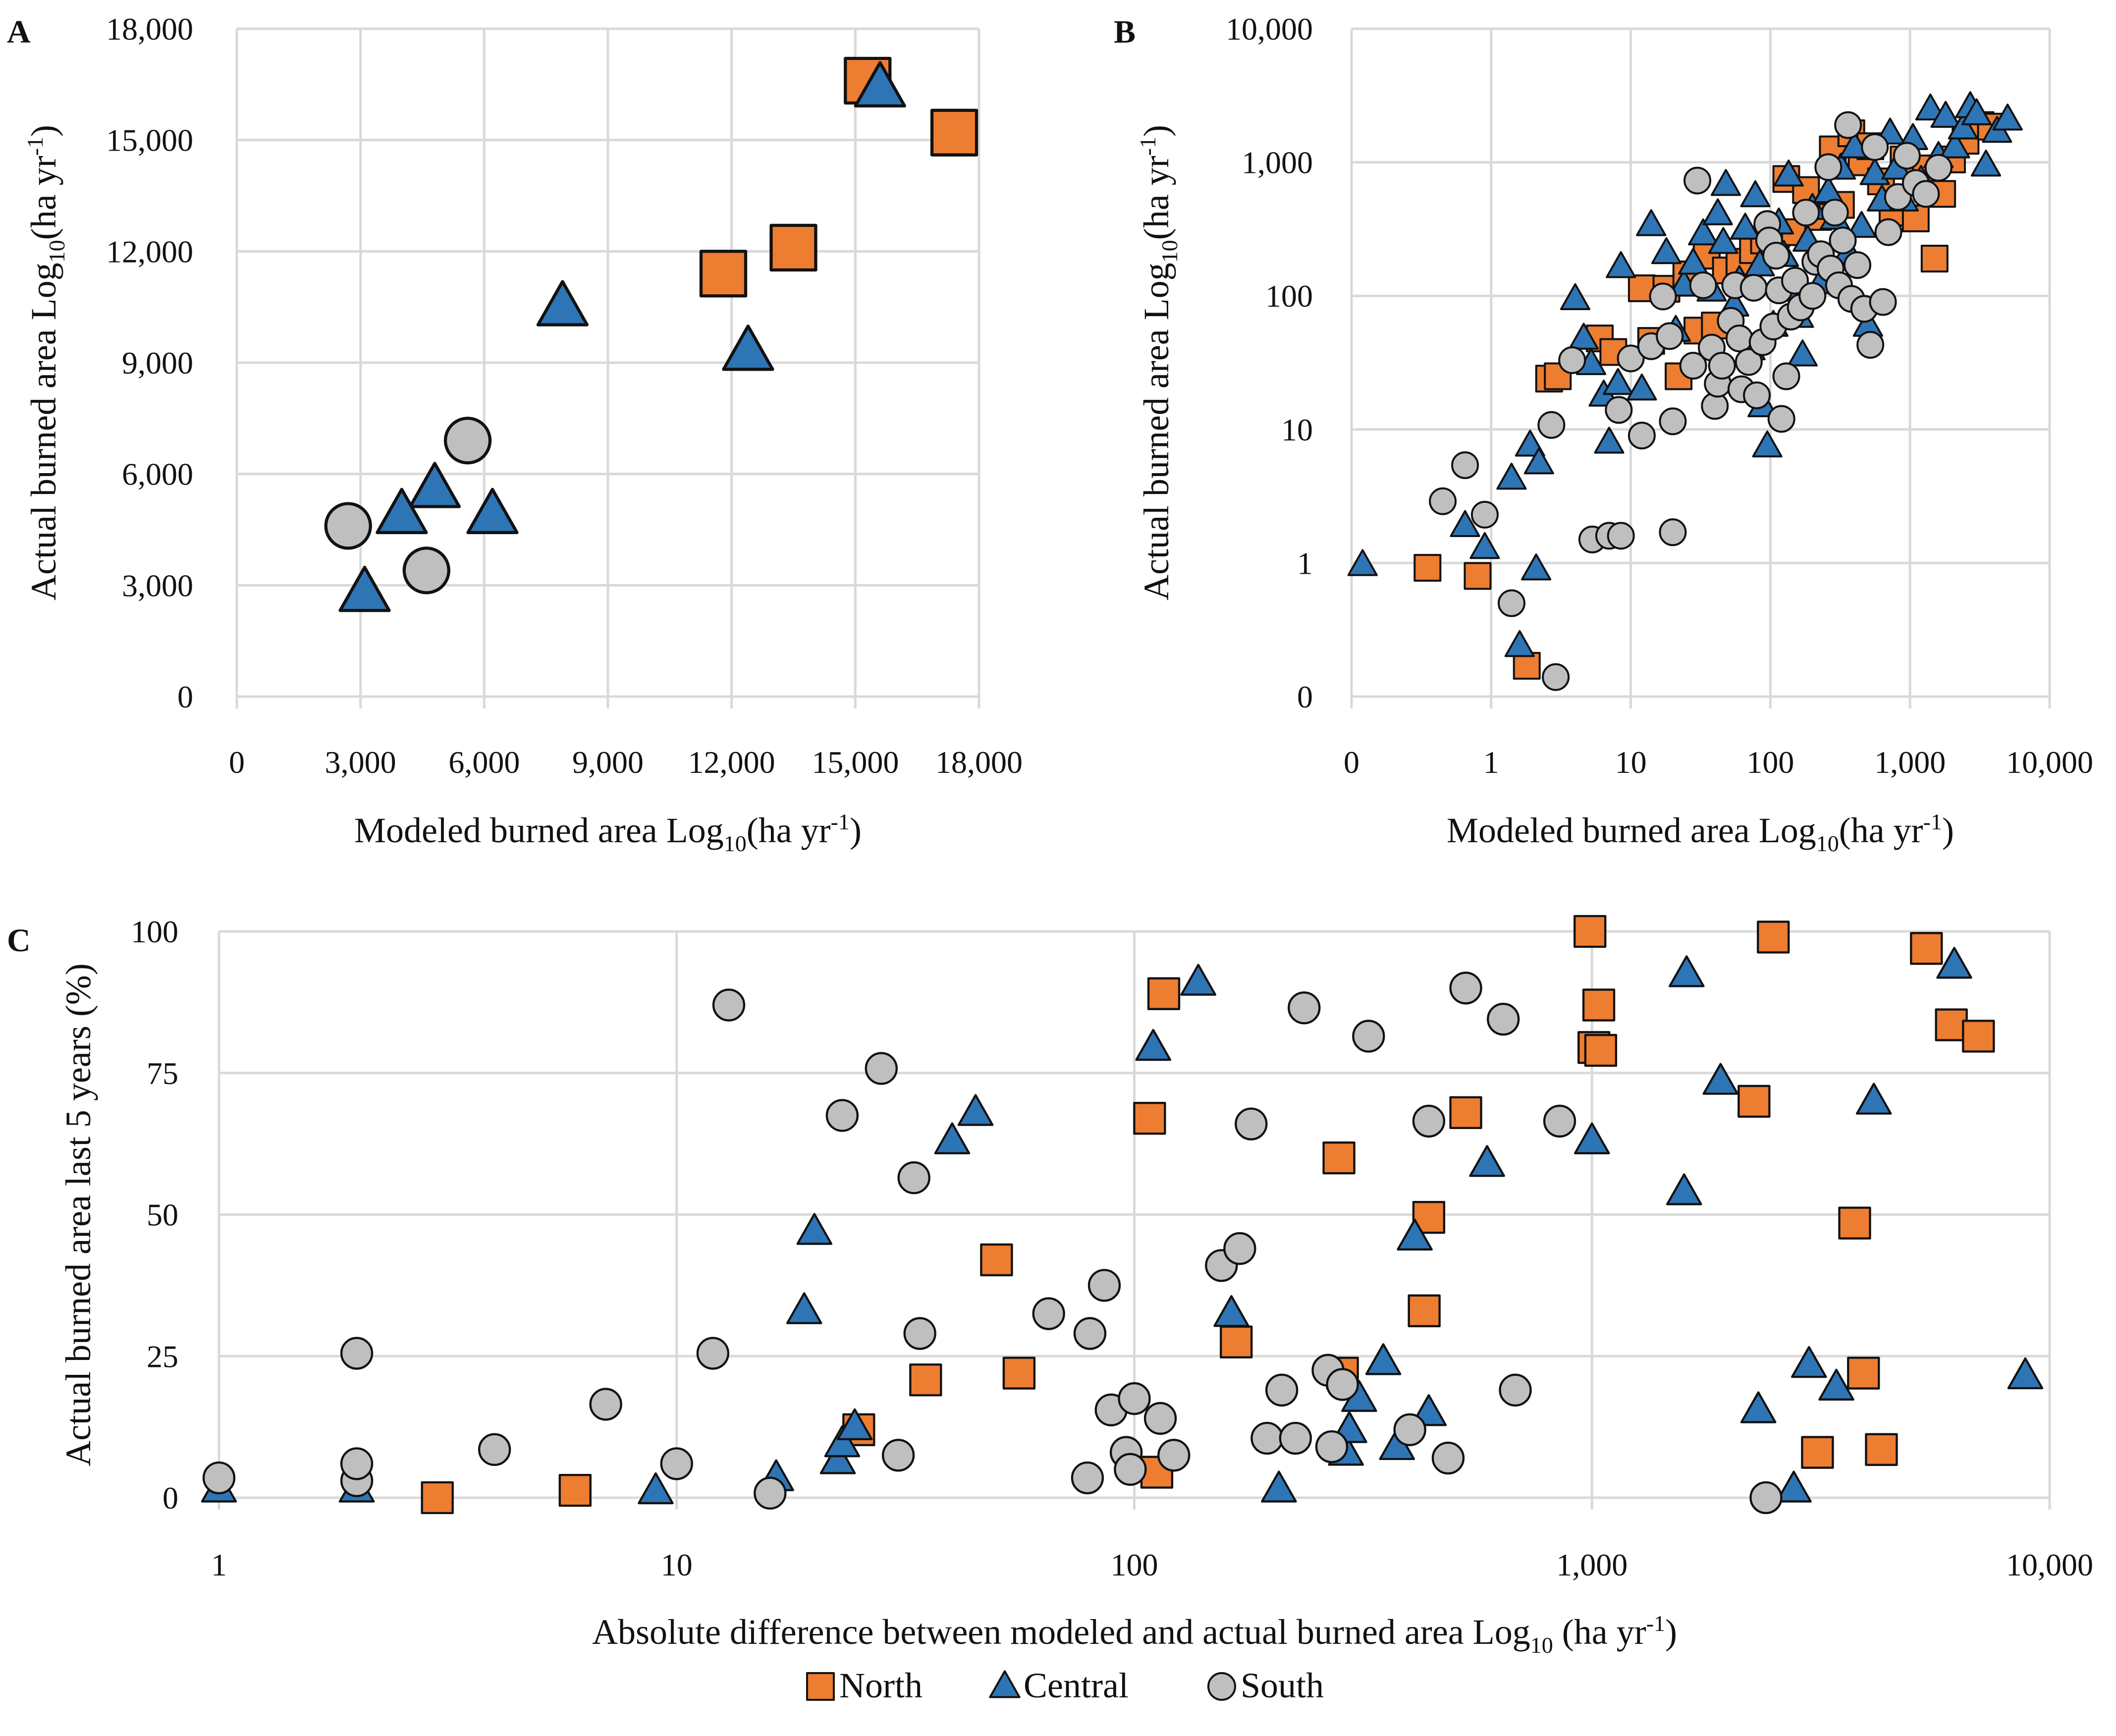  I want to click on panel-a-x-axis-label-unit: (ha yr, so click(789, 830).